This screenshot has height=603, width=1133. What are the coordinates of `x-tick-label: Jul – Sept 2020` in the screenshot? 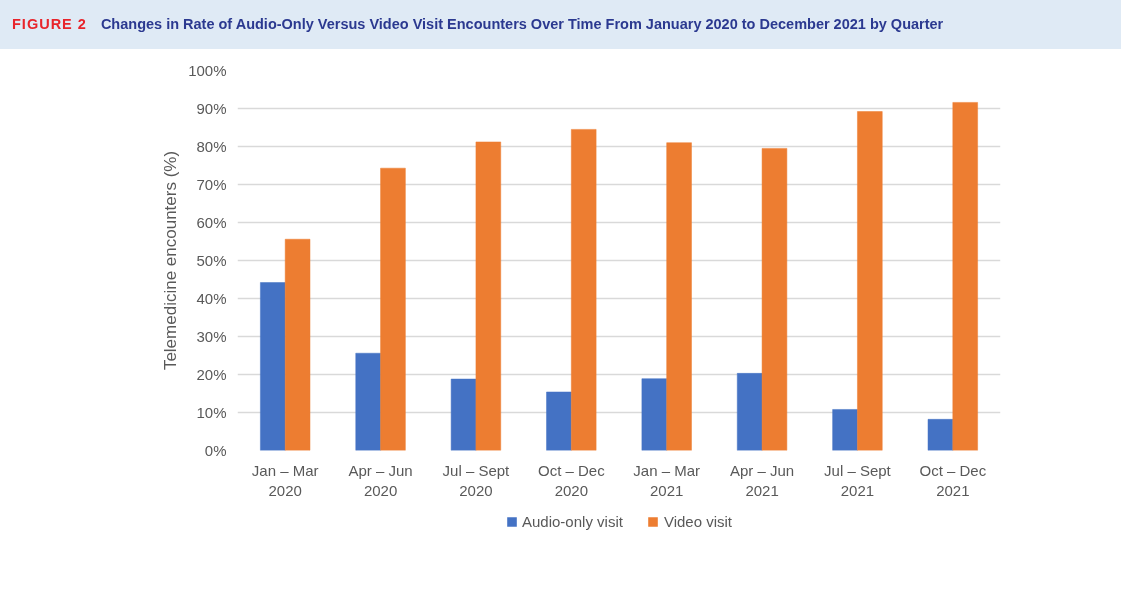 It's located at (476, 480).